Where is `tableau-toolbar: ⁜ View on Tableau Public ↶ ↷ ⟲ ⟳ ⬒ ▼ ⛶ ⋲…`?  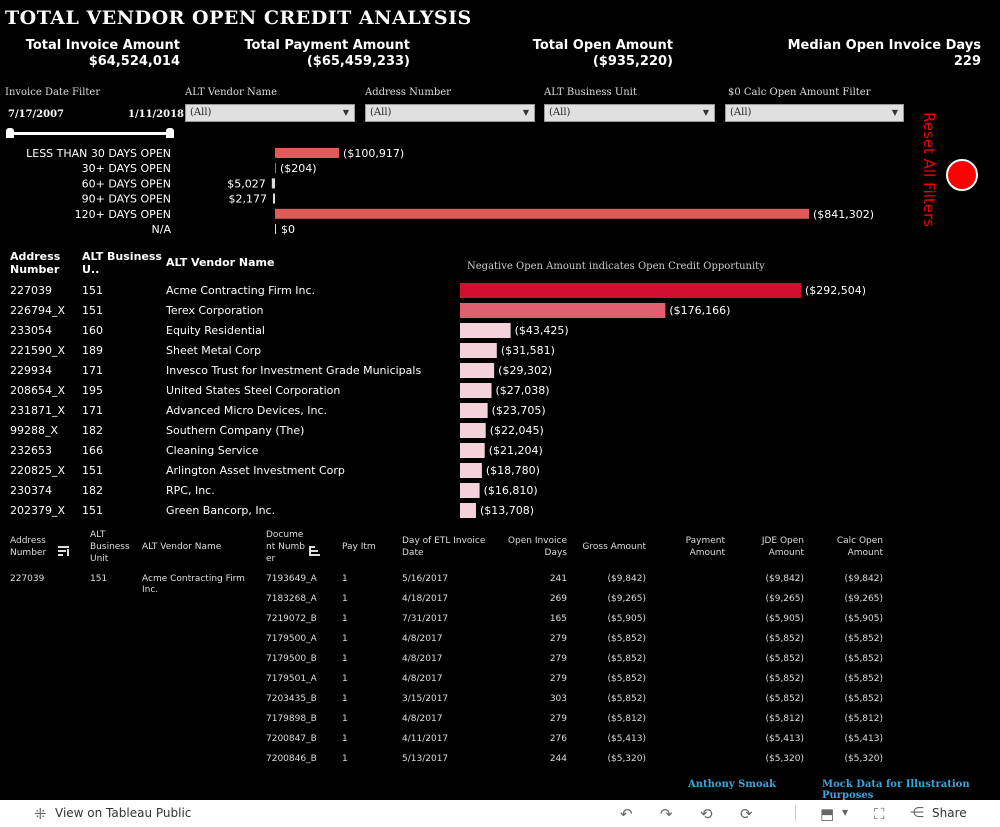
tableau-toolbar: ⁜ View on Tableau Public ↶ ↷ ⟲ ⟳ ⬒ ▼ ⛶ ⋲… is located at coordinates (500, 813).